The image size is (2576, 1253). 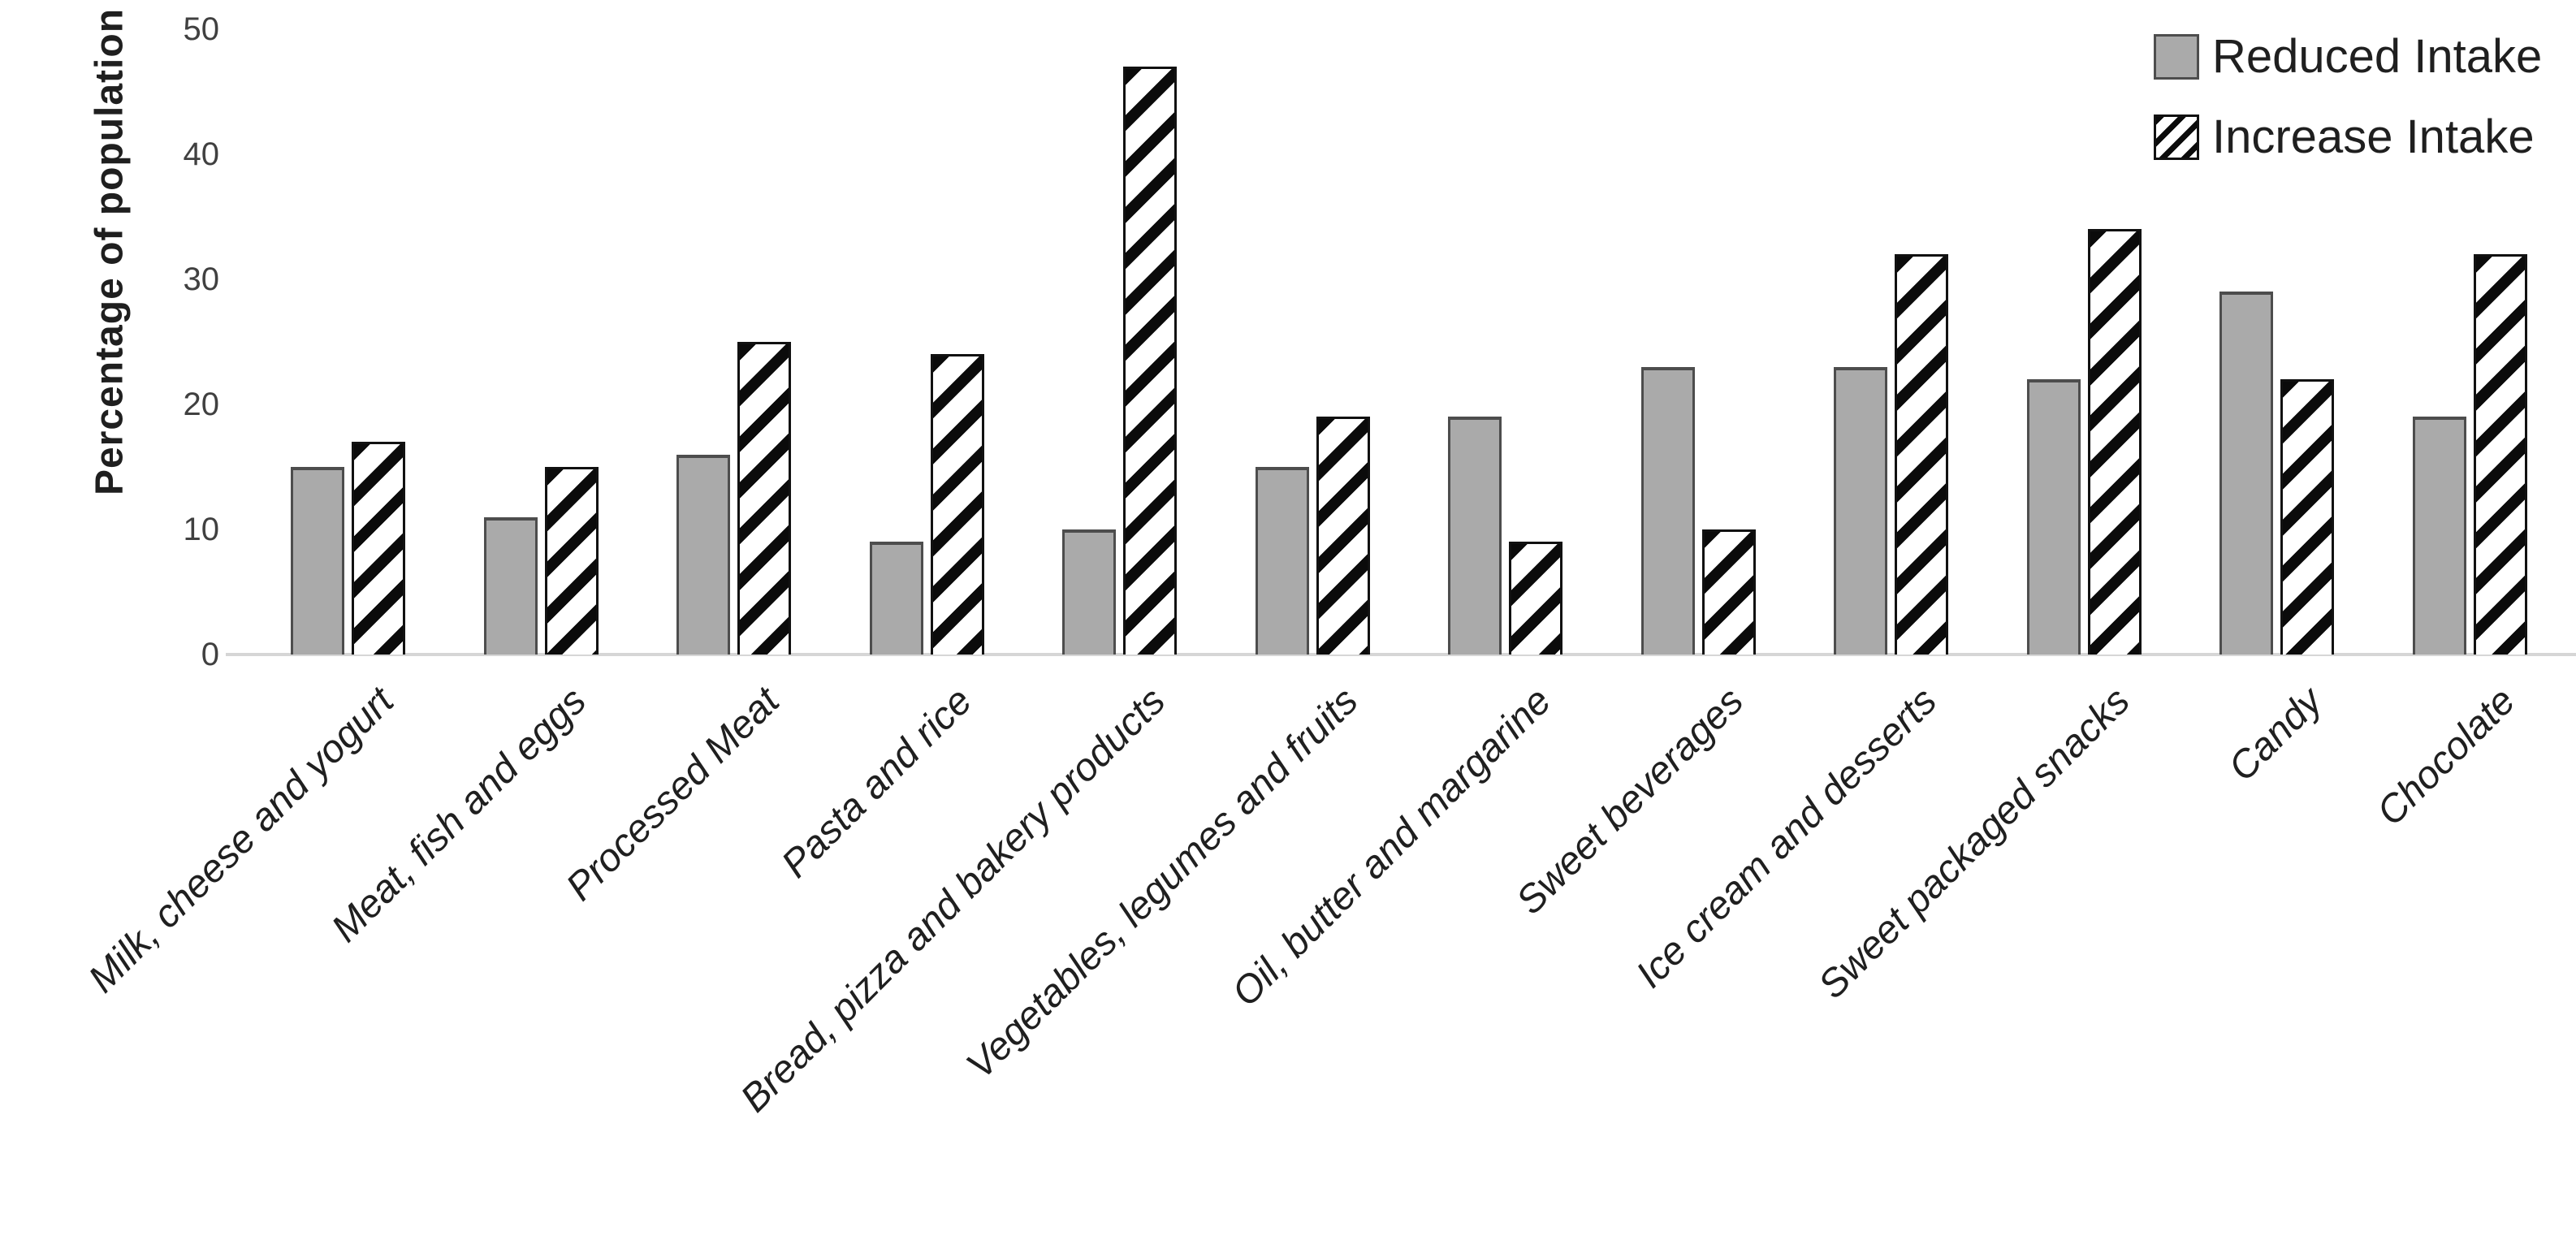 I want to click on legend: Reduced Intake Increase Intake, so click(x=2348, y=96).